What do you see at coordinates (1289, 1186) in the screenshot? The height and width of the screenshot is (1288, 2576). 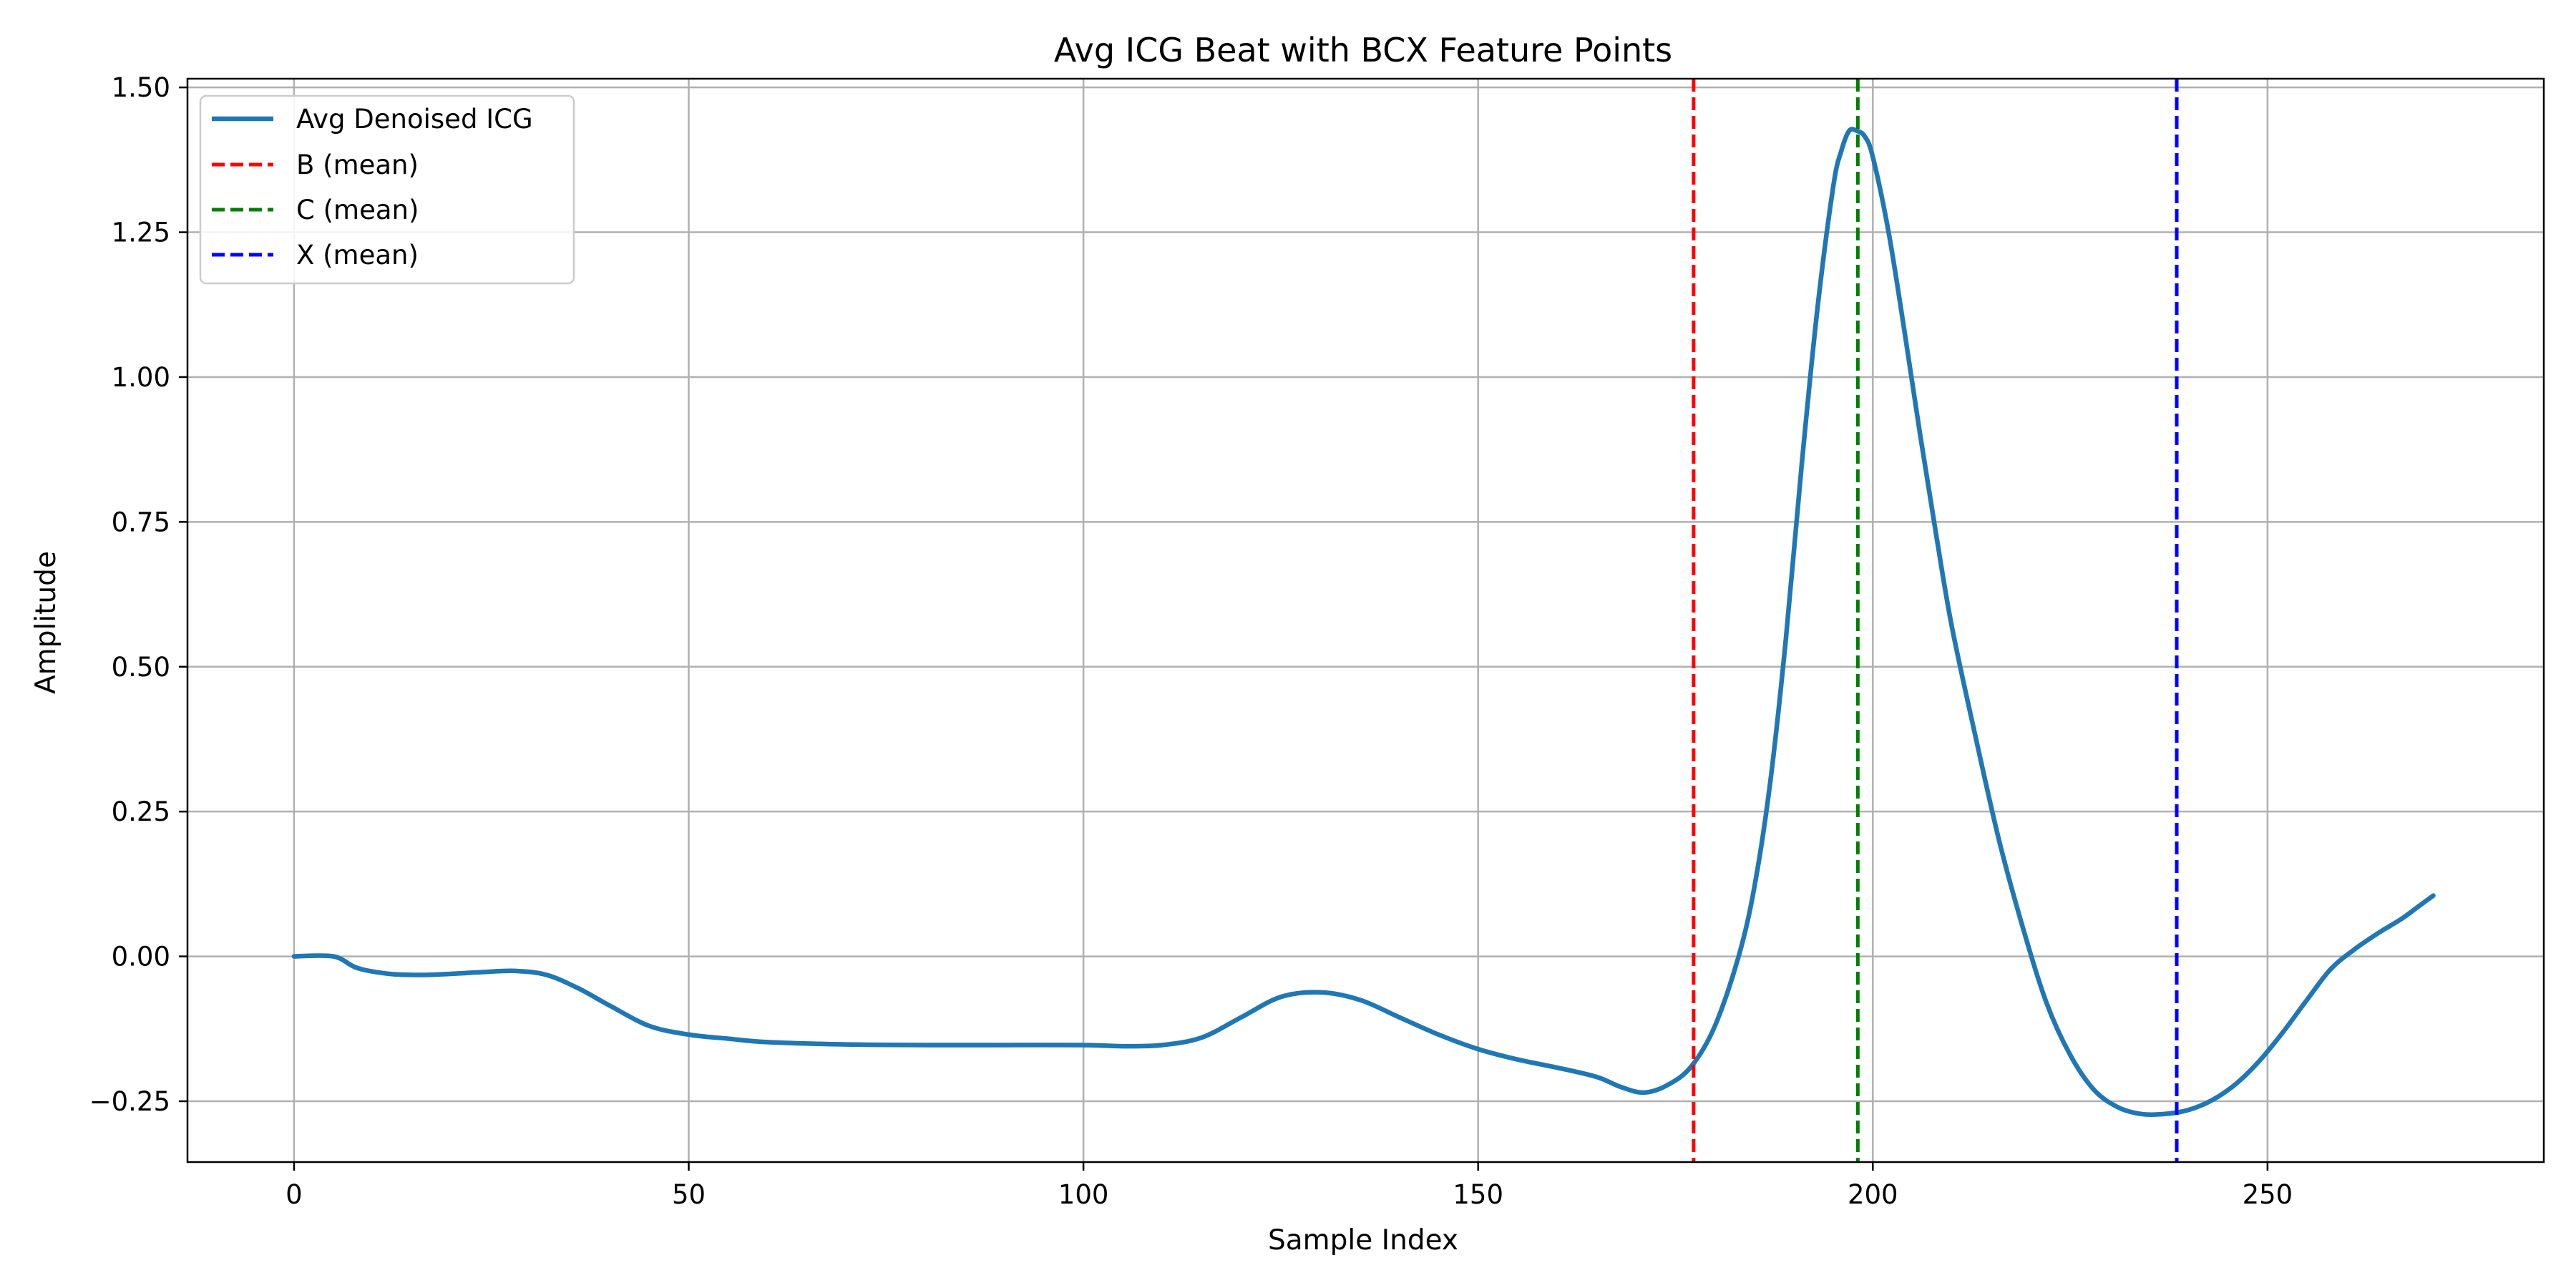 I see `x-axis-ticks: 0 50 100 150 200 250` at bounding box center [1289, 1186].